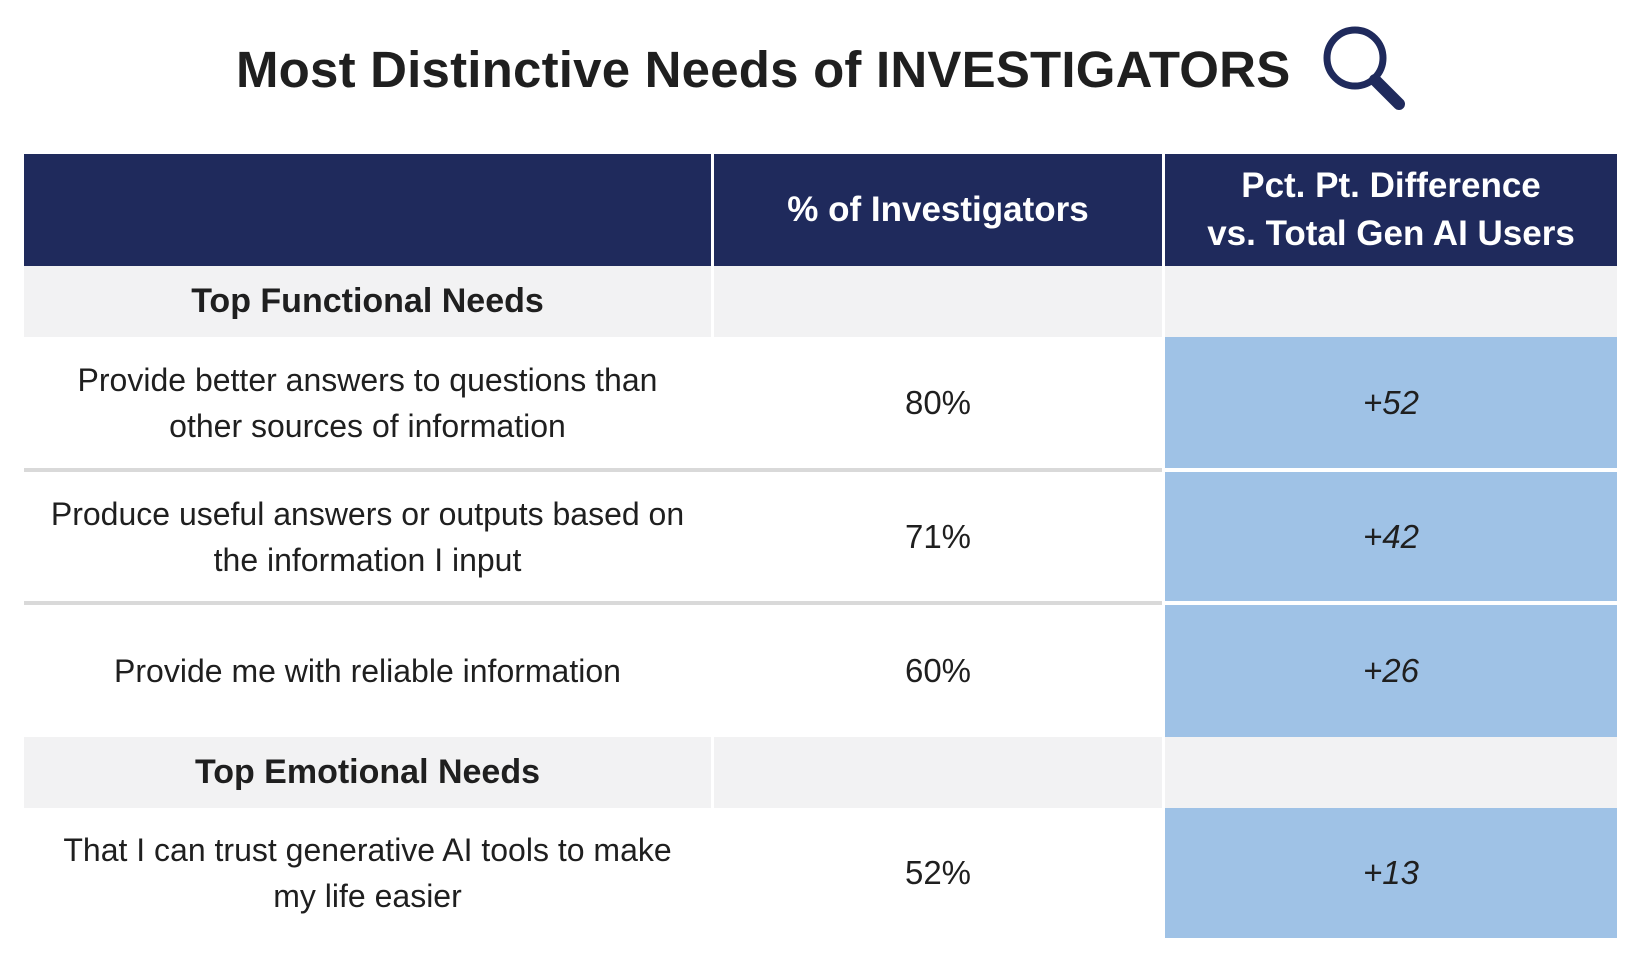  I want to click on section-row-emotional: Top Emotional Needs, so click(820, 772).